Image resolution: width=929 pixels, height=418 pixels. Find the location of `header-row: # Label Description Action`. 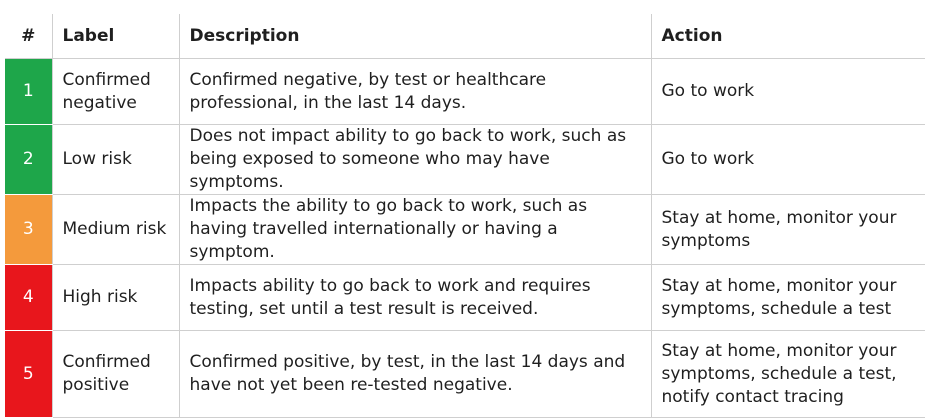

header-row: # Label Description Action is located at coordinates (465, 36).